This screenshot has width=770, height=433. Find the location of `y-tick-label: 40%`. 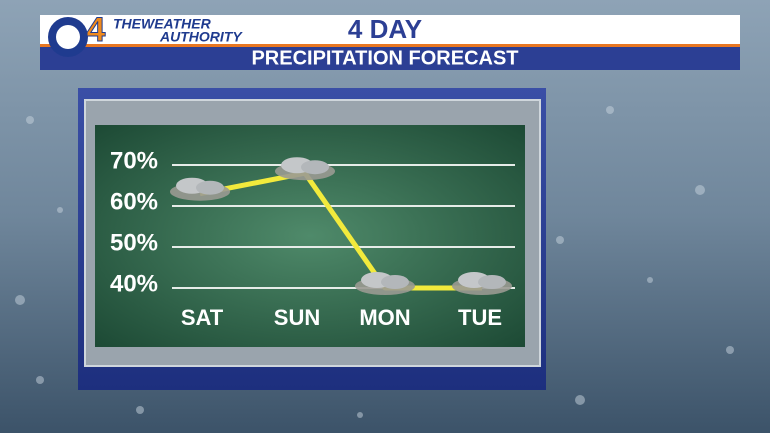

y-tick-label: 40% is located at coordinates (134, 283).